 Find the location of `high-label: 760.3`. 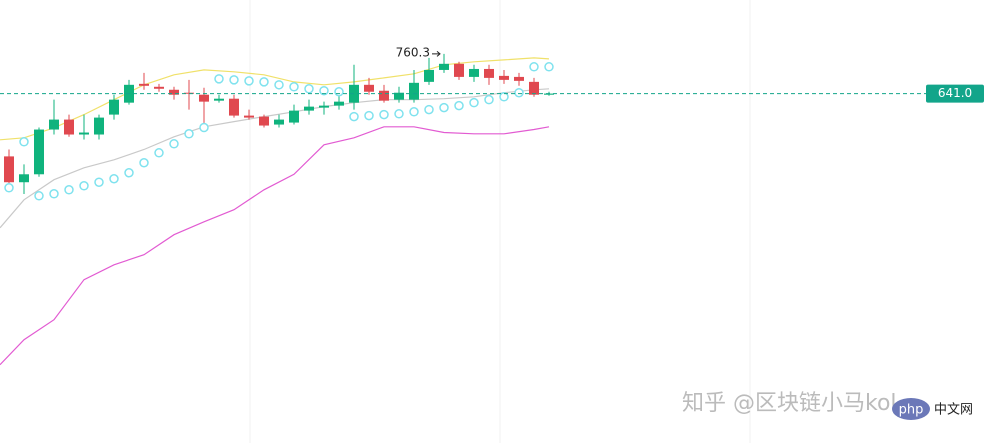

high-label: 760.3 is located at coordinates (413, 52).